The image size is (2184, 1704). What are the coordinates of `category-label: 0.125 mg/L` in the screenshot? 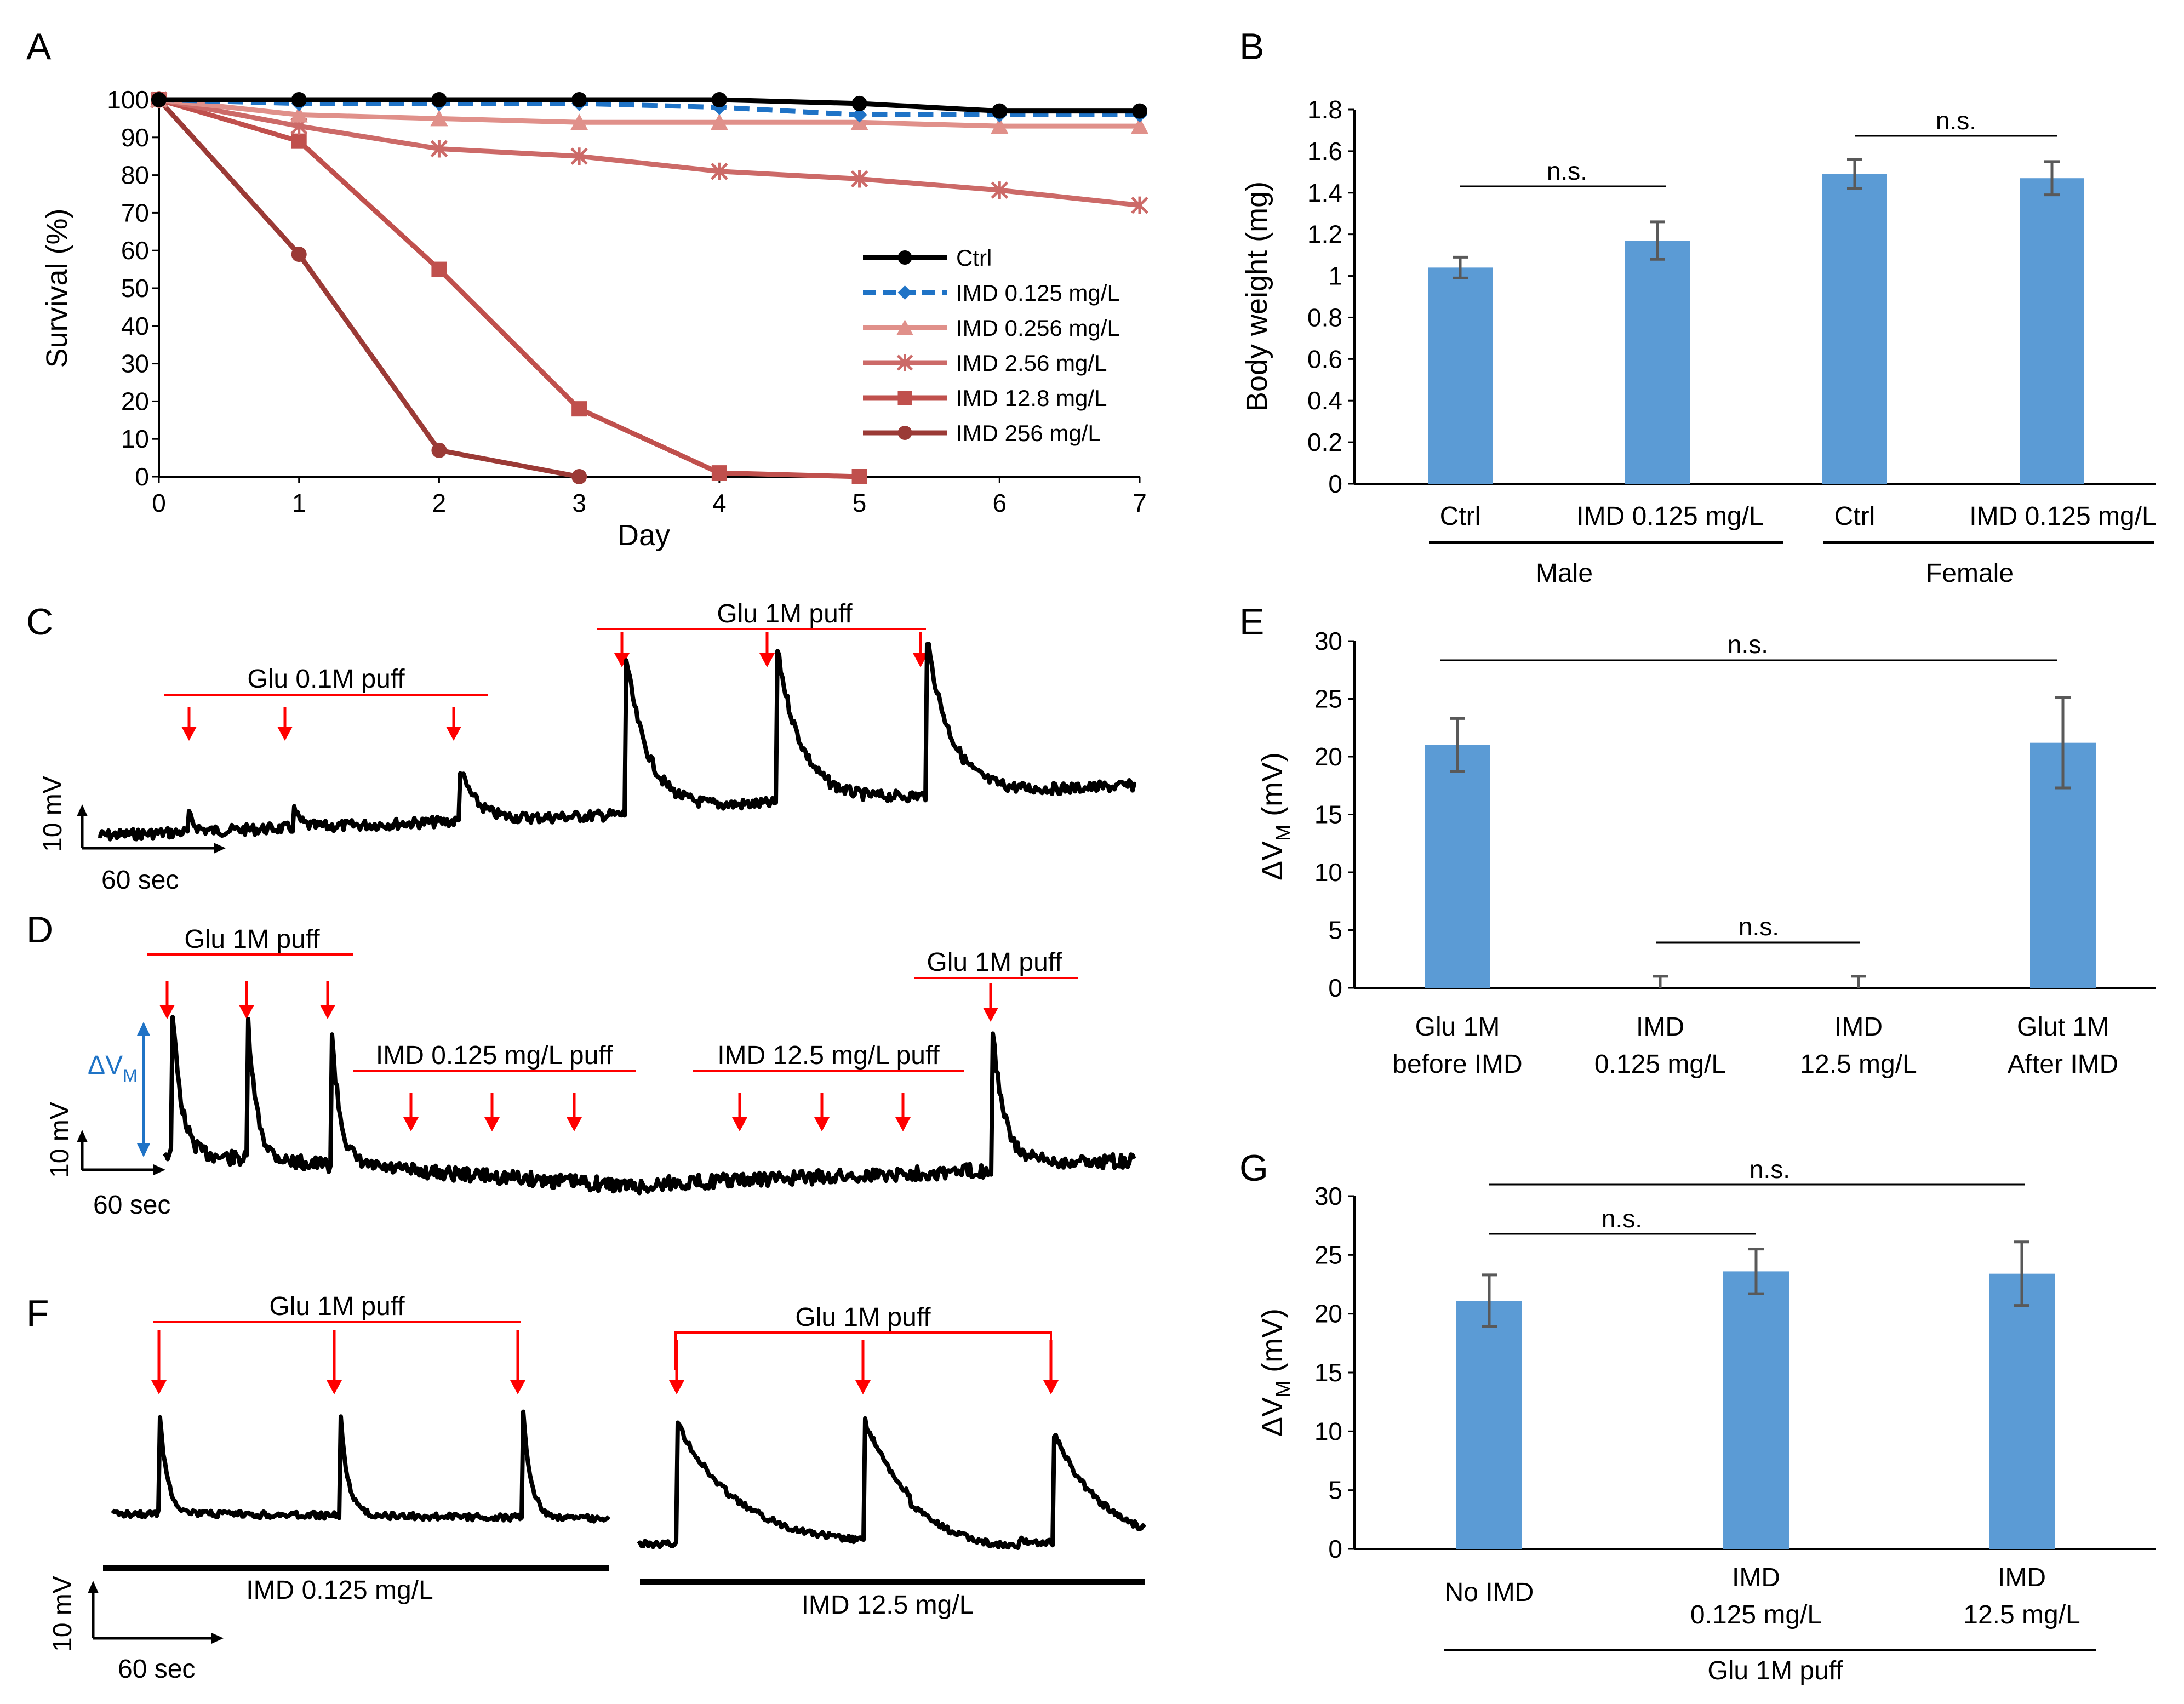 It's located at (1660, 1064).